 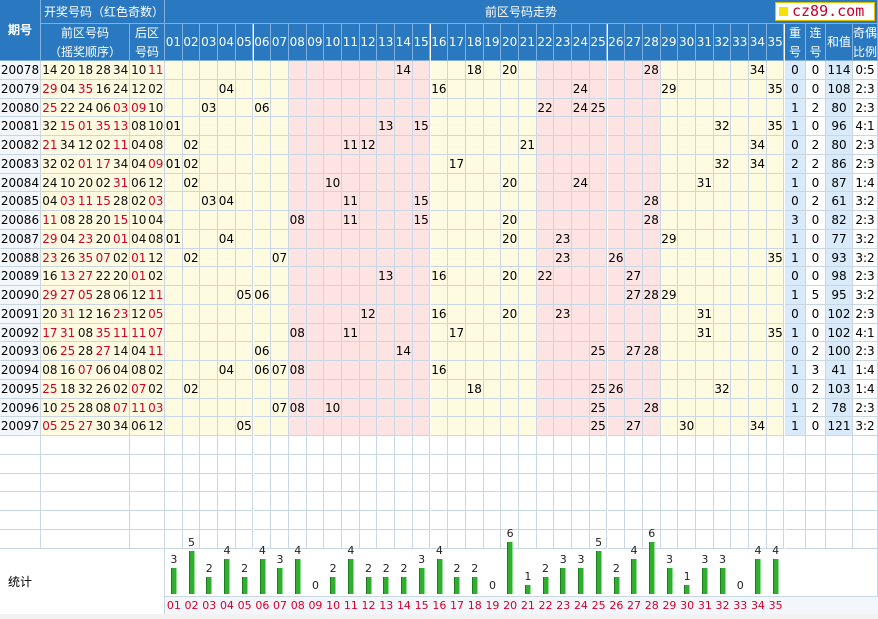 I want to click on repeat-count: 0, so click(x=795, y=389).